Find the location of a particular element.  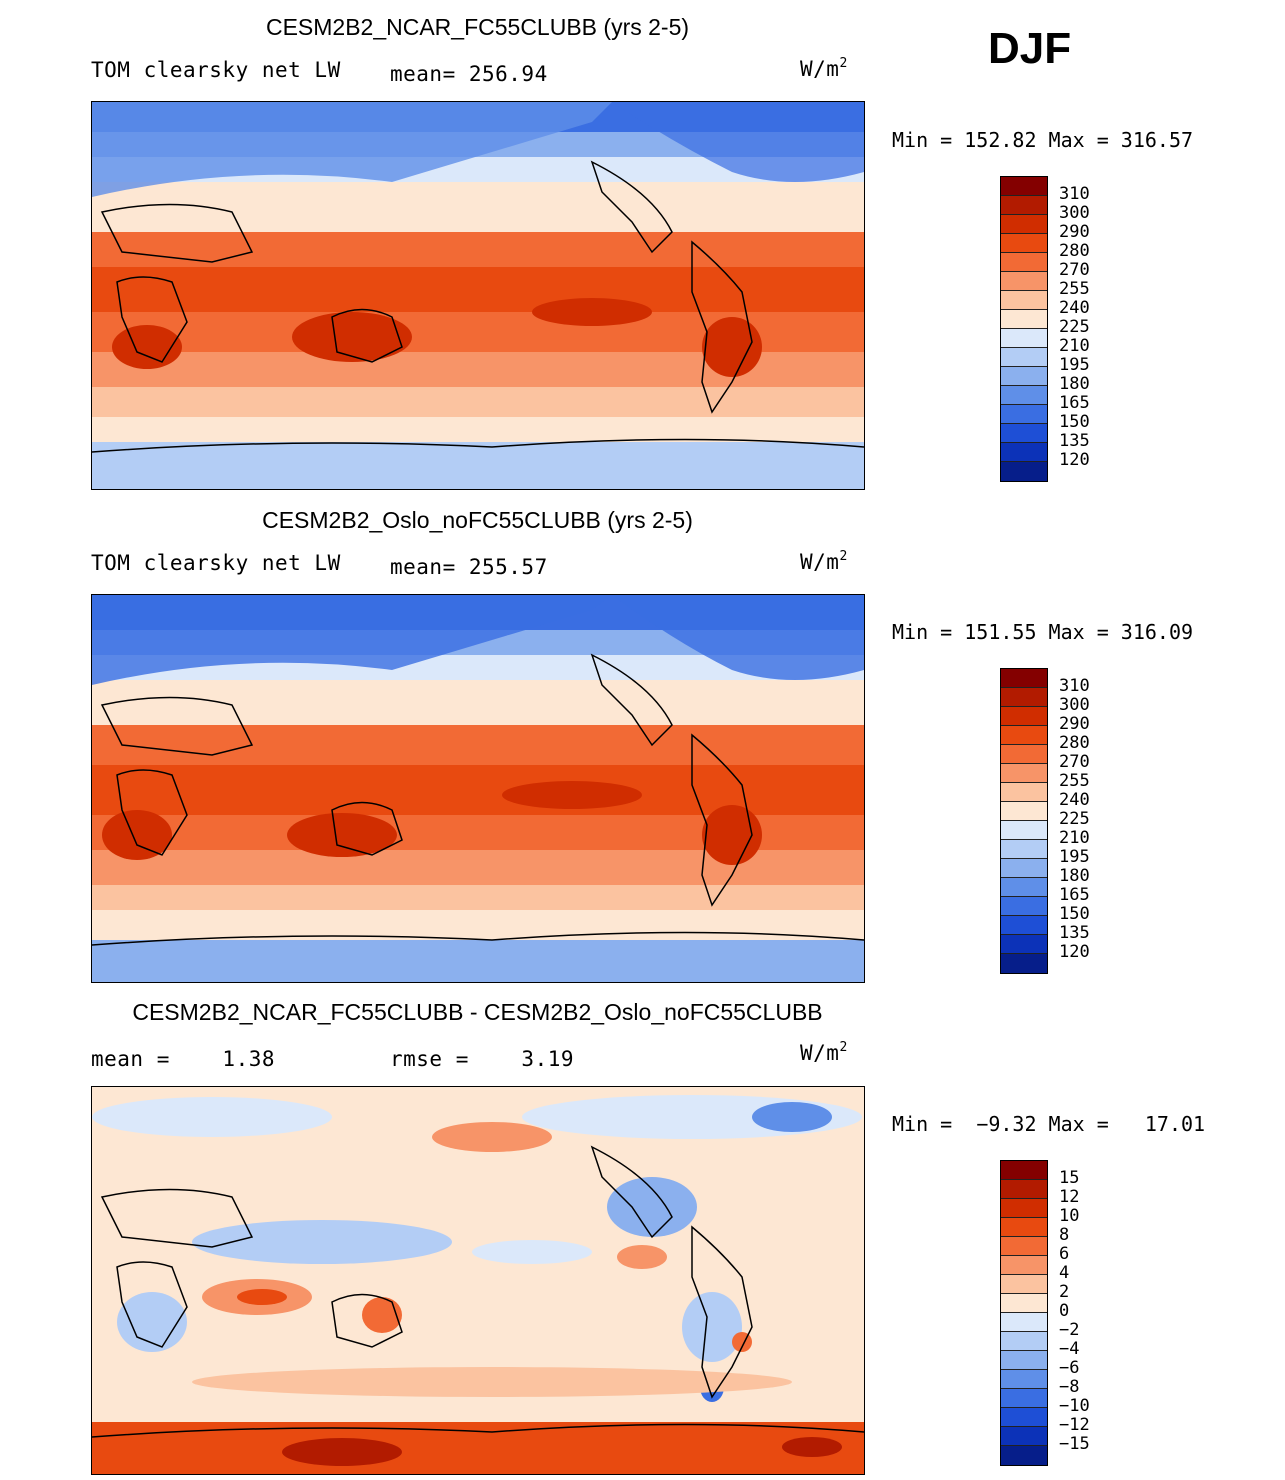

colorbar-tick: 270 is located at coordinates (1074, 270).